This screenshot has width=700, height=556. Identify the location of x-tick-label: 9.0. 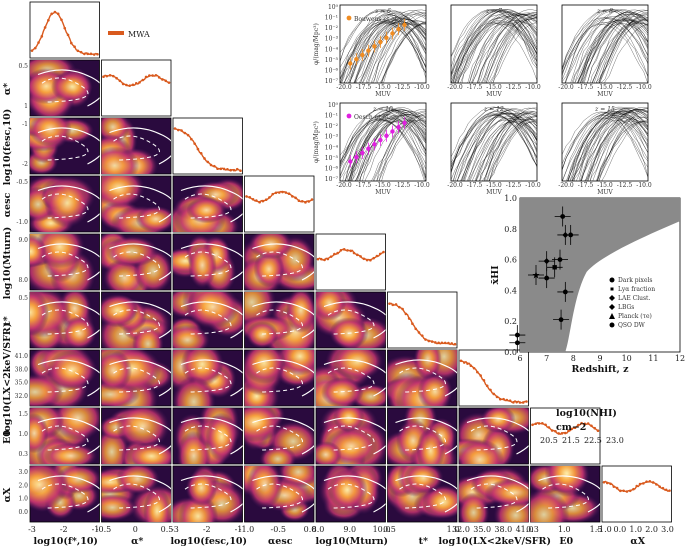
(349, 529).